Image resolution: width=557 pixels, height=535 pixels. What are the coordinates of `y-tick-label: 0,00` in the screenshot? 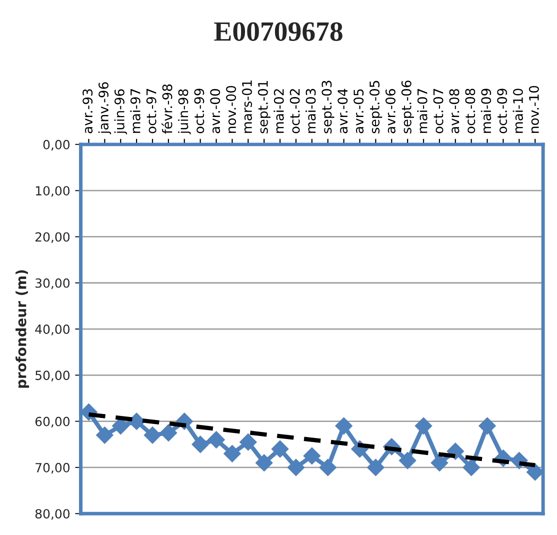 It's located at (56, 145).